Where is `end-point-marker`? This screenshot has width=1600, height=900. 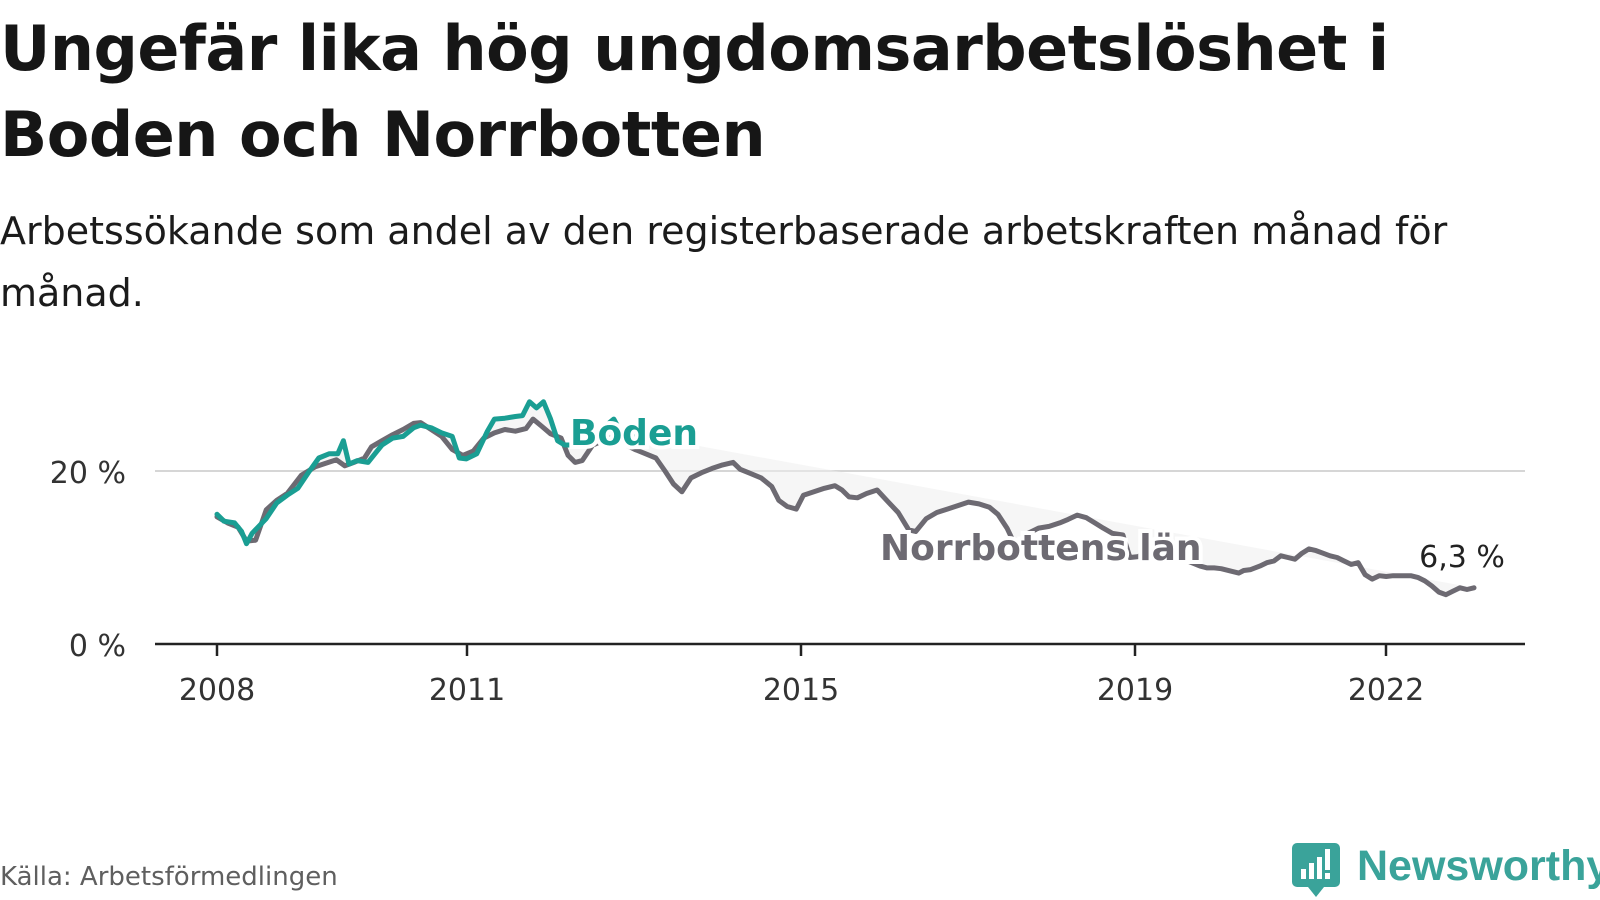 end-point-marker is located at coordinates (641, 435).